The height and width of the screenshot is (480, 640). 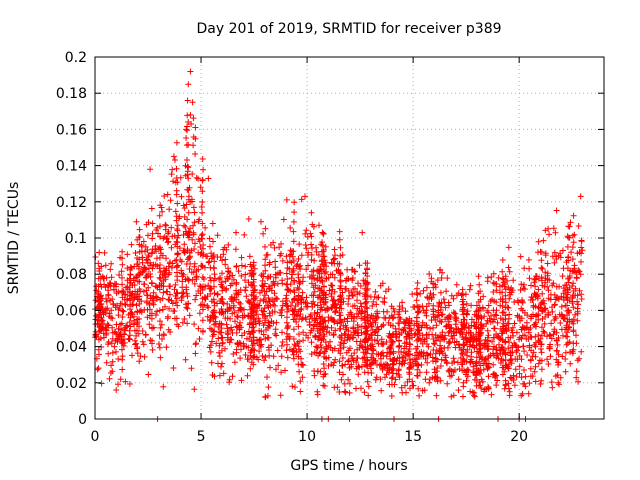 I want to click on y-tick-label: 0.1, so click(x=76, y=239).